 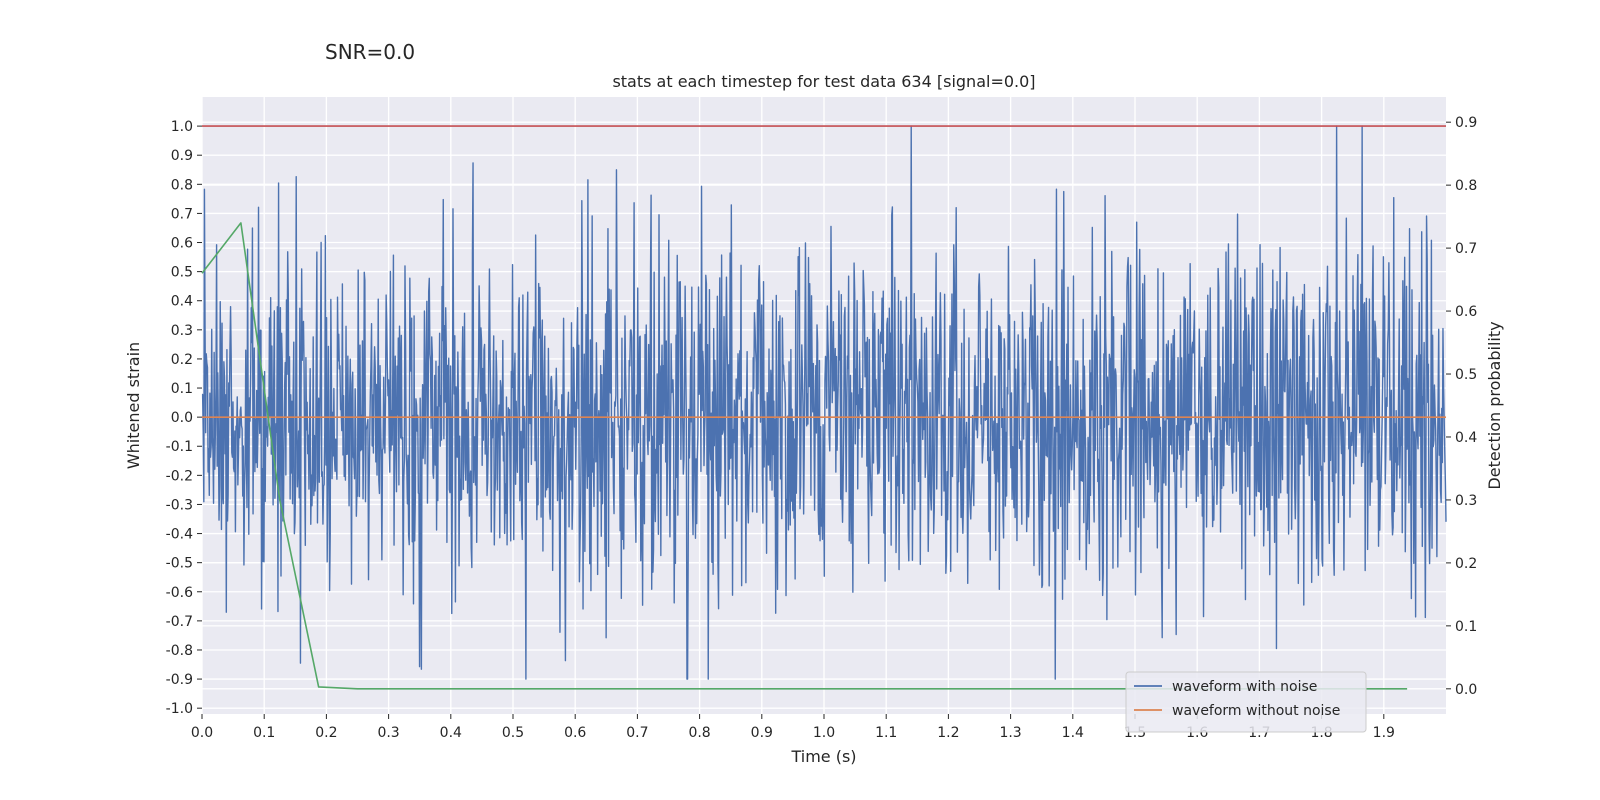 What do you see at coordinates (1494, 405) in the screenshot?
I see `y2-axis-label: Detection probability` at bounding box center [1494, 405].